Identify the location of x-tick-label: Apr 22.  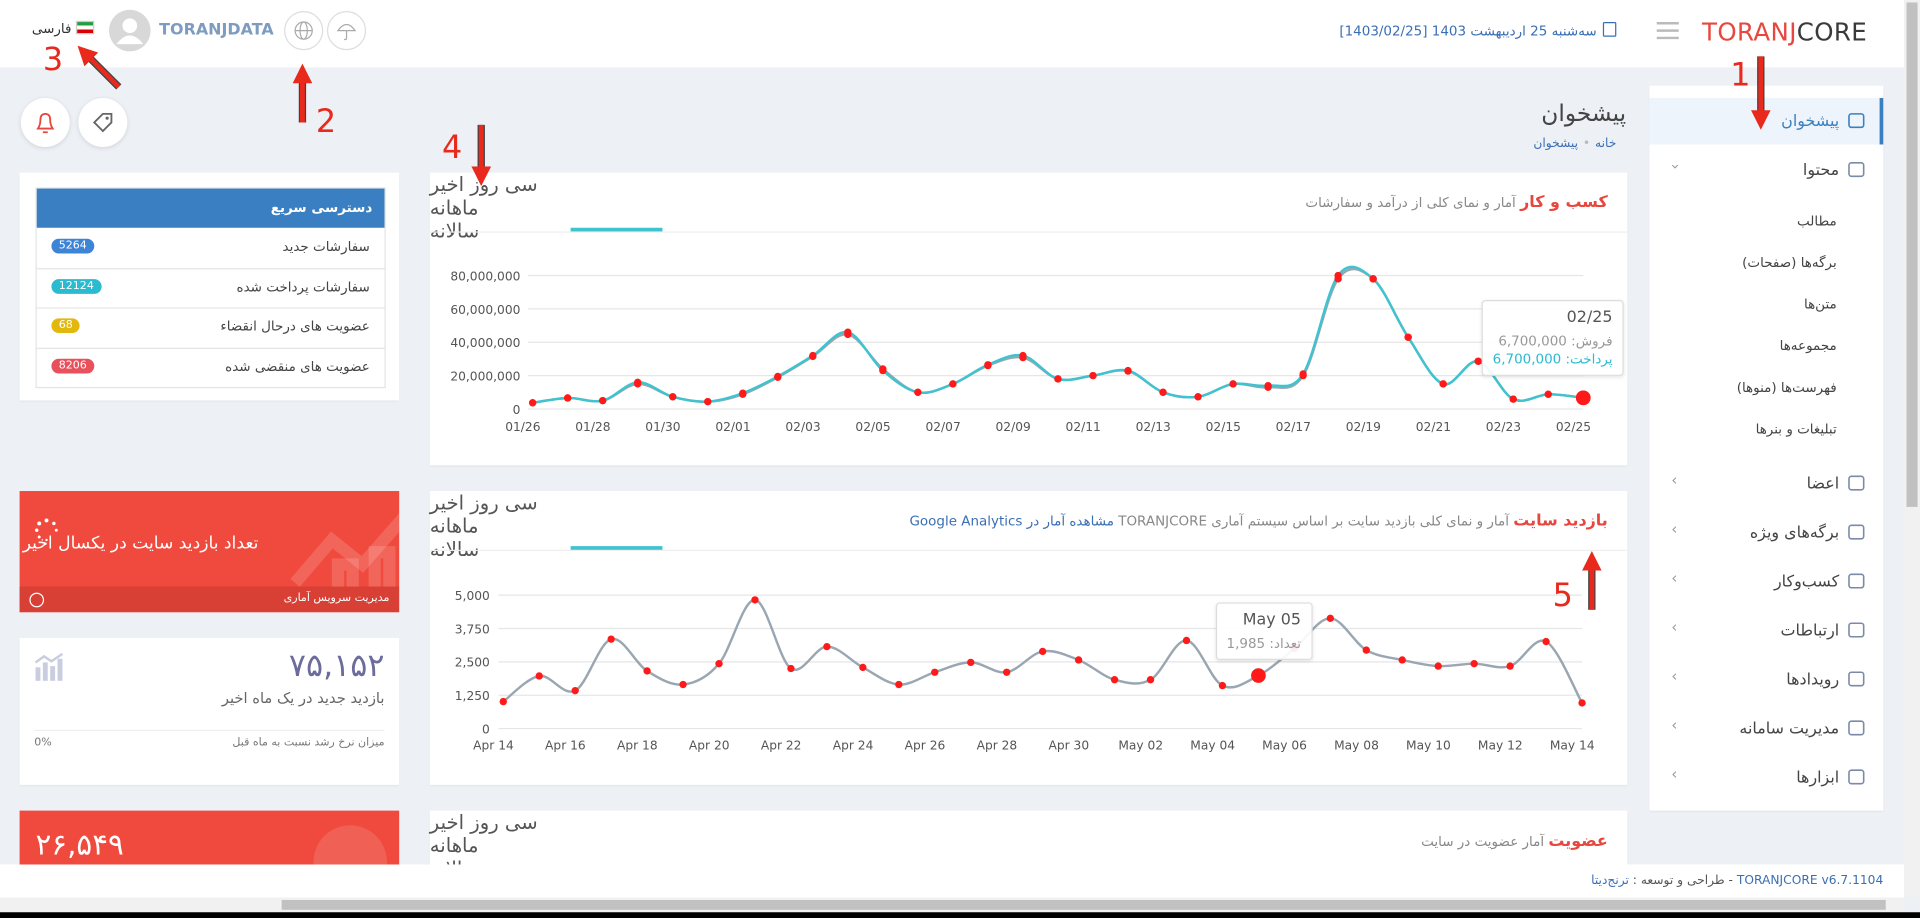
(781, 745).